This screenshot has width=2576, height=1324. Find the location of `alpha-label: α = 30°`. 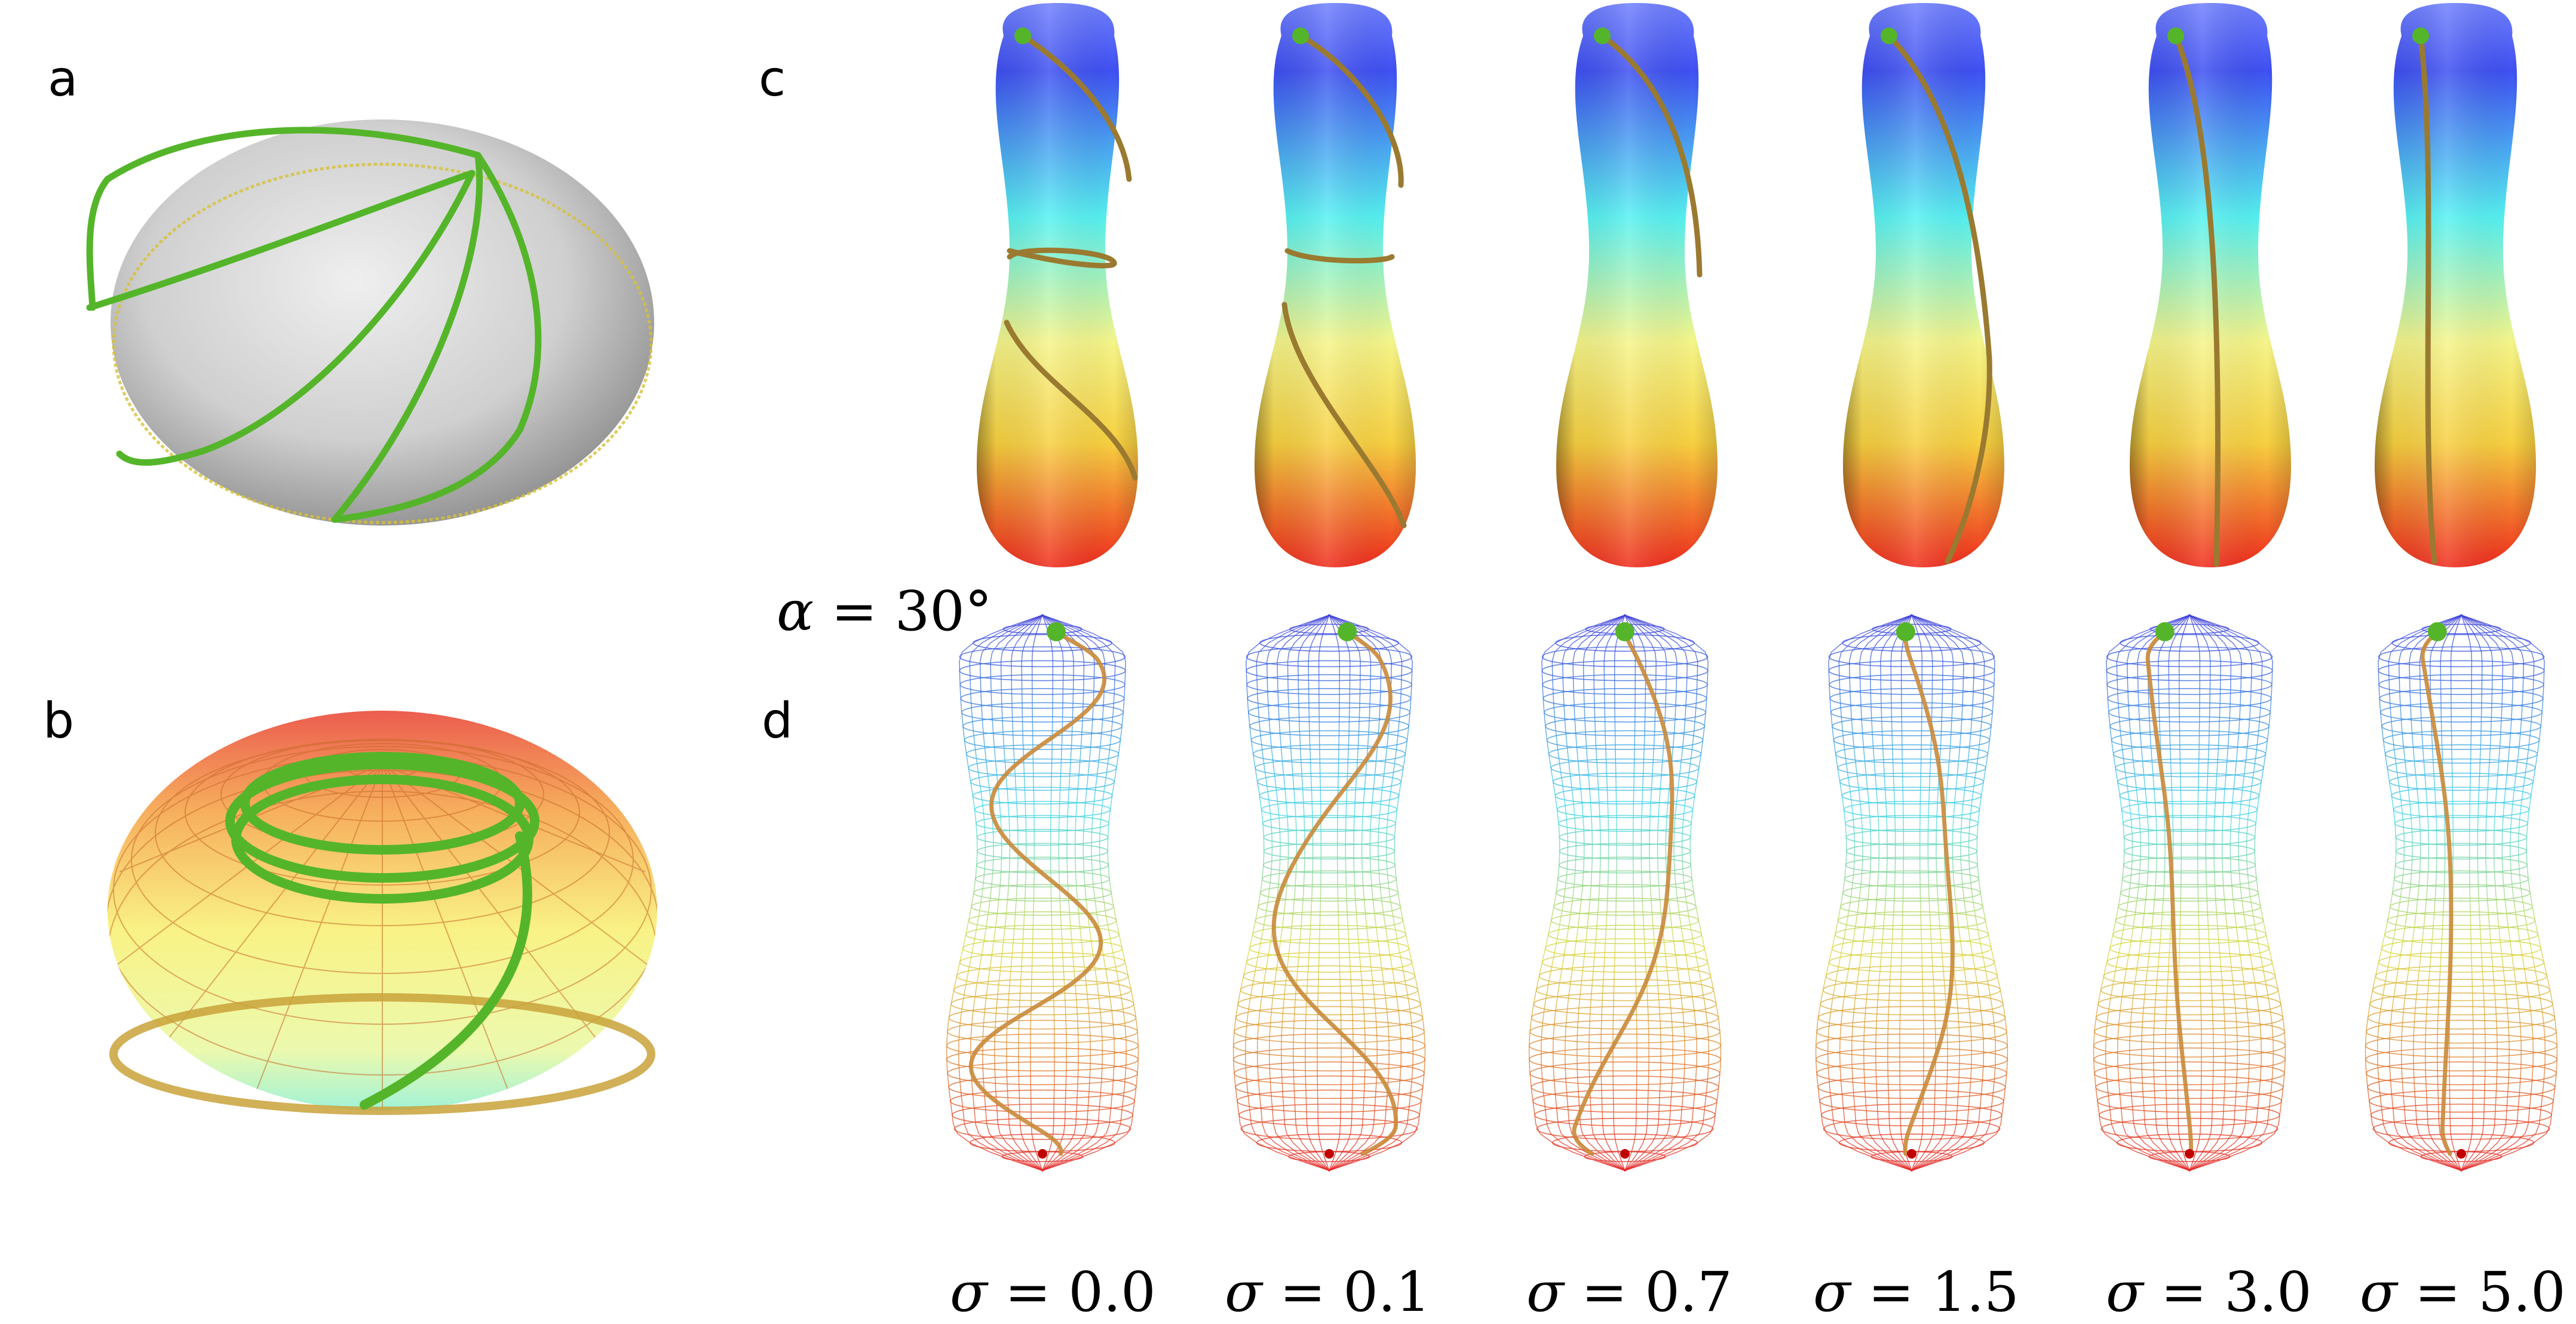

alpha-label: α = 30° is located at coordinates (884, 611).